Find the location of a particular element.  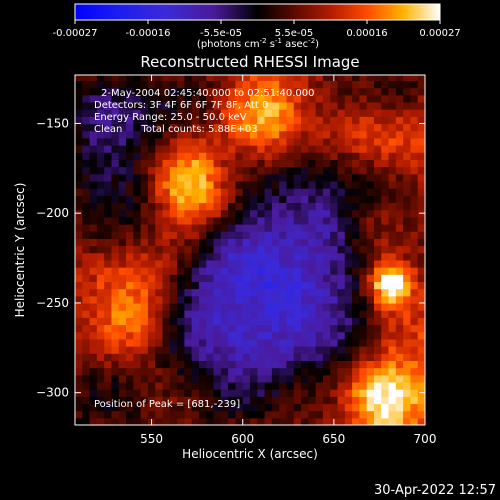

x-tick-label: 700 is located at coordinates (425, 439).